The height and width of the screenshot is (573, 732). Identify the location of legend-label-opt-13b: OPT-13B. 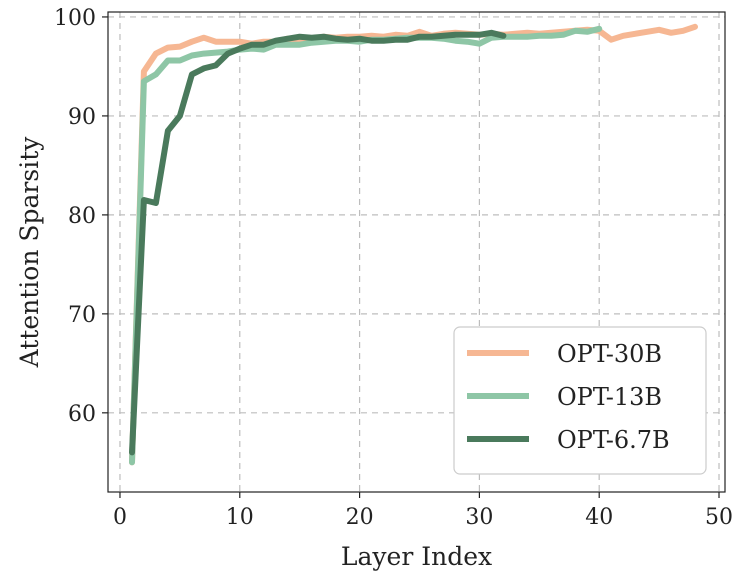
(609, 397).